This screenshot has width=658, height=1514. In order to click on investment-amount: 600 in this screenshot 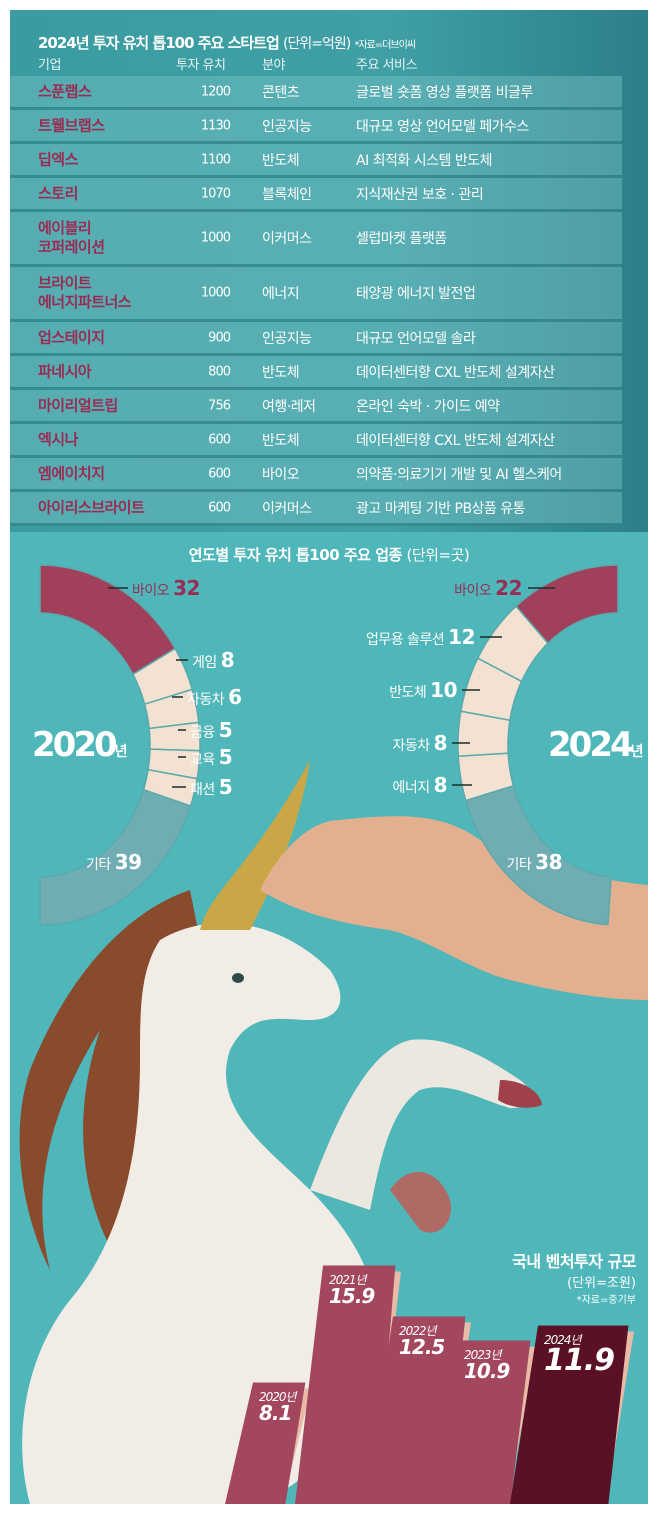, I will do `click(219, 473)`.